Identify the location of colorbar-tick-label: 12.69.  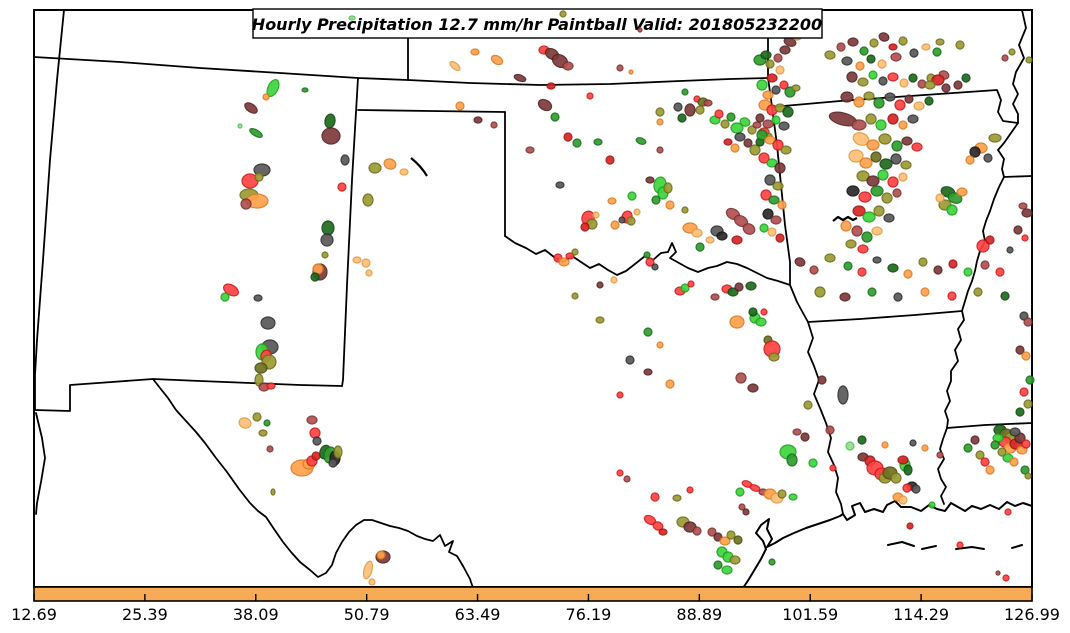
(34, 614).